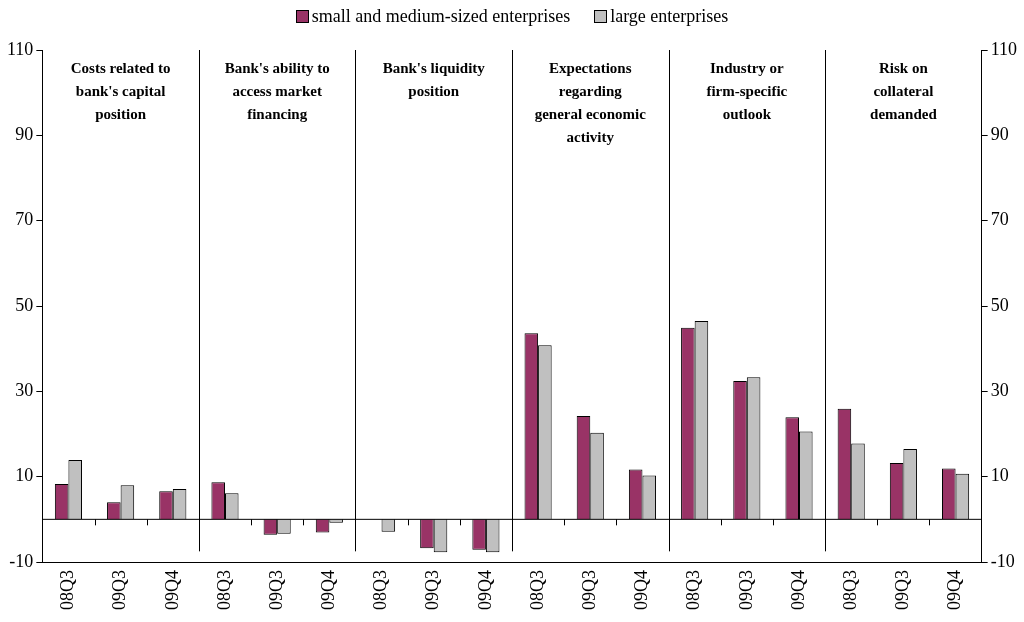  I want to click on y-tick-label: 50, so click(24, 304).